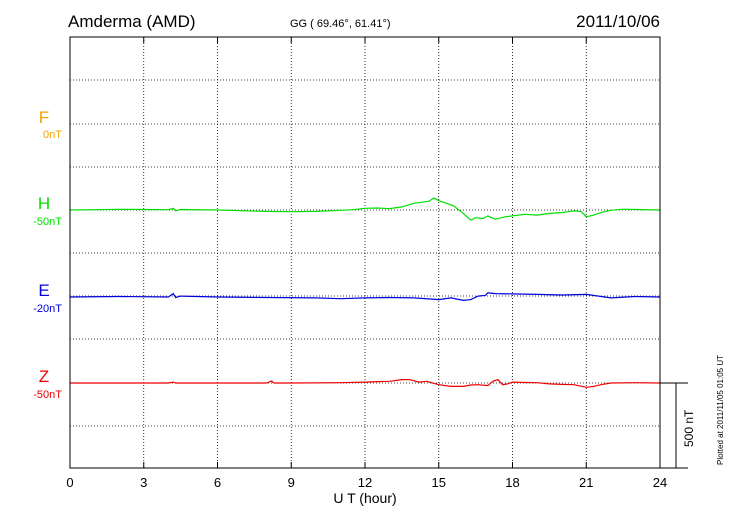  I want to click on x-tick-label: 12, so click(365, 482).